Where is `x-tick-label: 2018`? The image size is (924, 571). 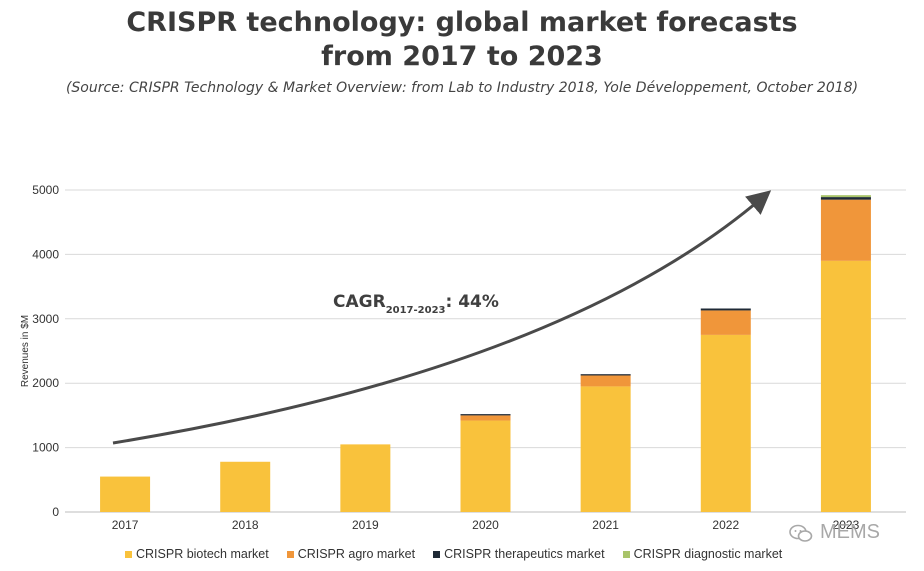
x-tick-label: 2018 is located at coordinates (245, 525).